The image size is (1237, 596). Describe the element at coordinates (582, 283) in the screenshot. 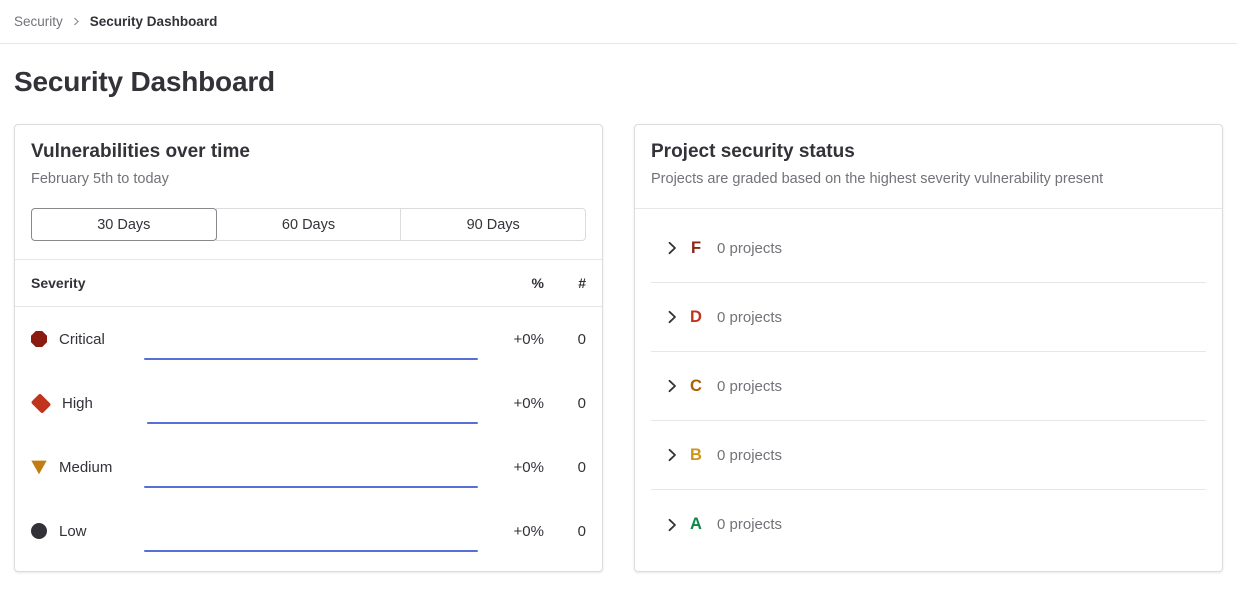

I see `count-column-header: #` at that location.